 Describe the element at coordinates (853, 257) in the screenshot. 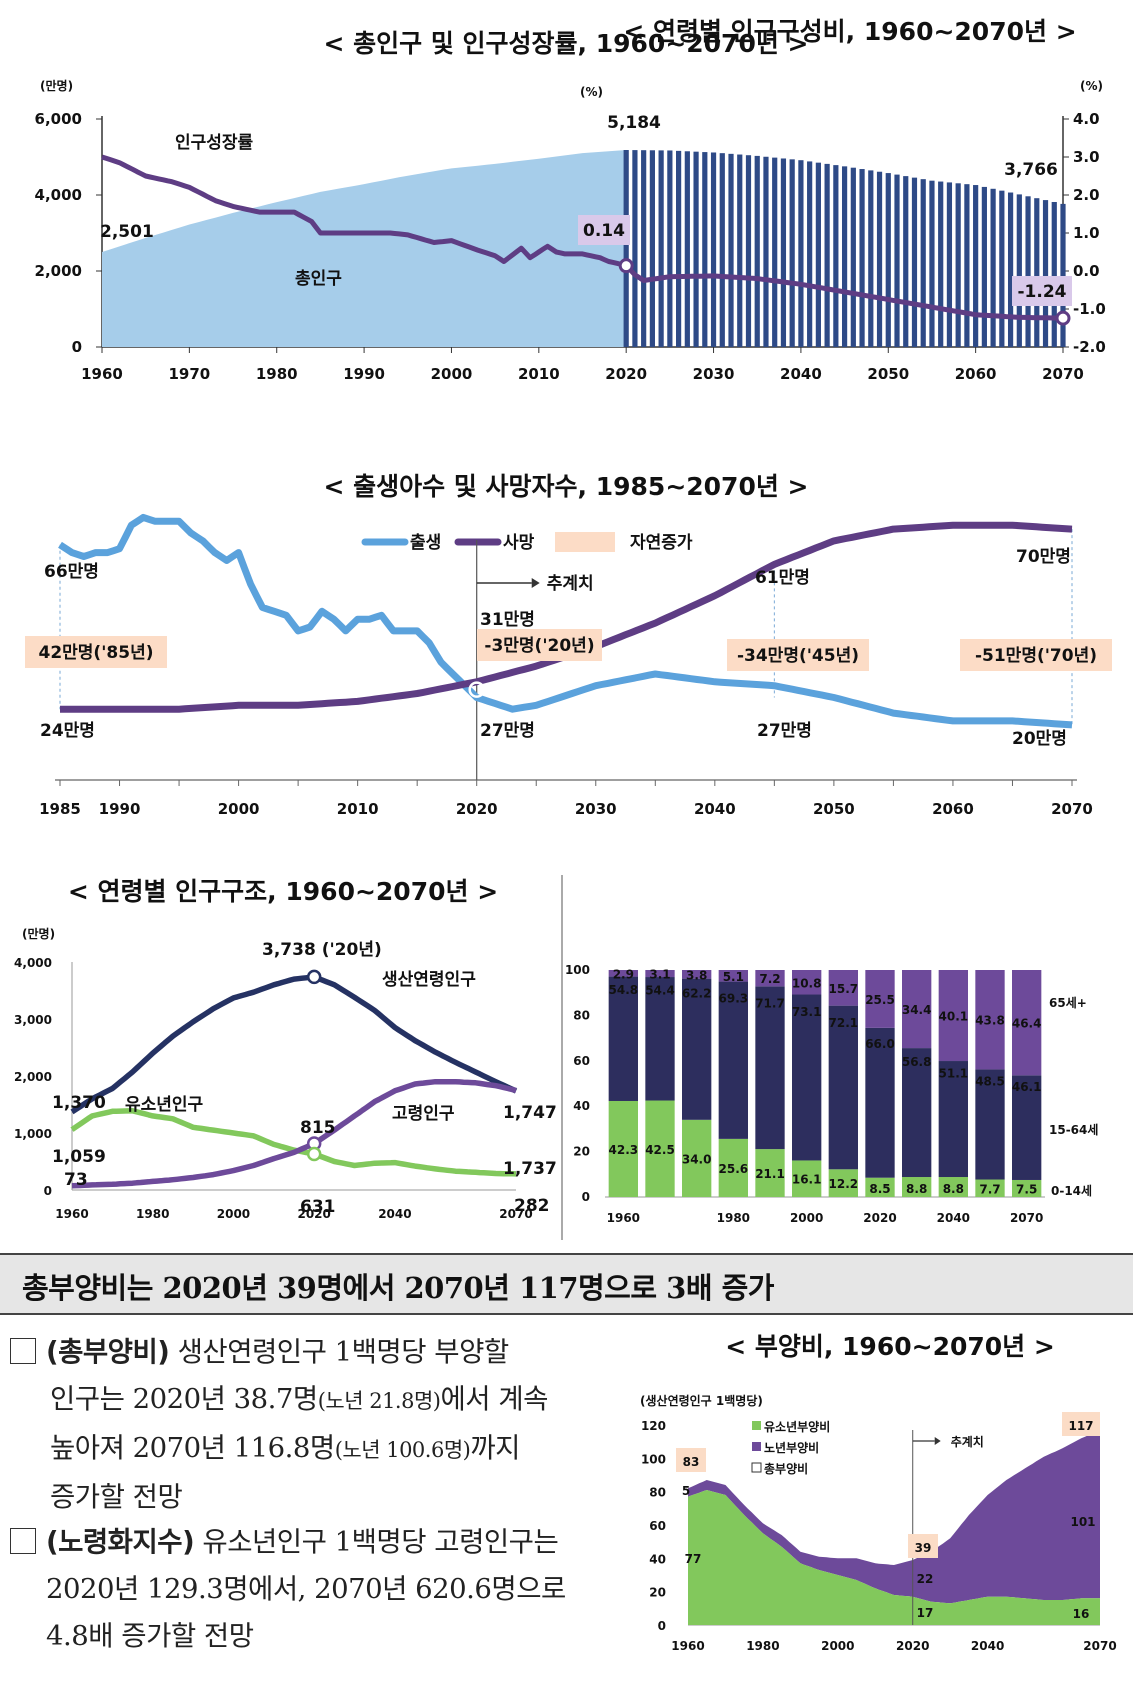

I see `population-bar-2046` at that location.